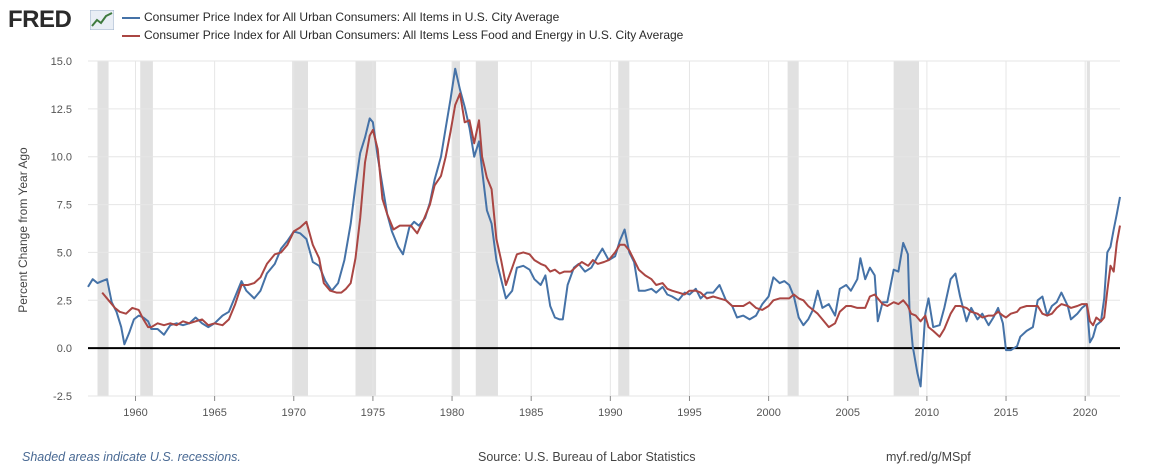  I want to click on x-tick-label: 1980, so click(452, 413).